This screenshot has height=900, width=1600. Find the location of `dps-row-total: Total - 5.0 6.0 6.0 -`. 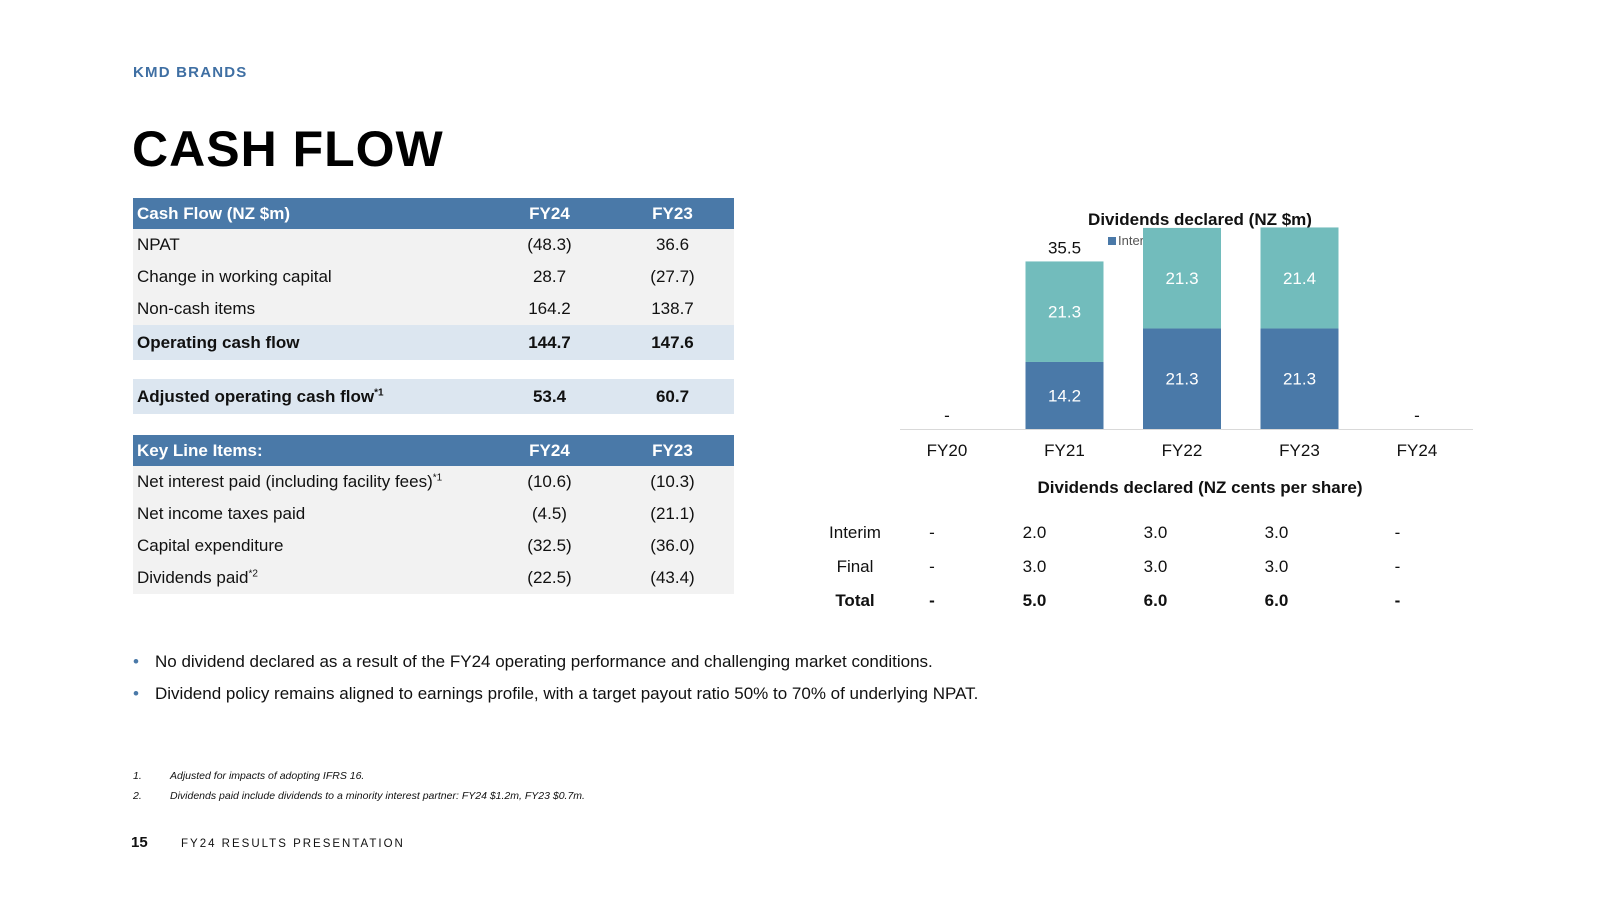

dps-row-total: Total - 5.0 6.0 6.0 - is located at coordinates (1139, 601).